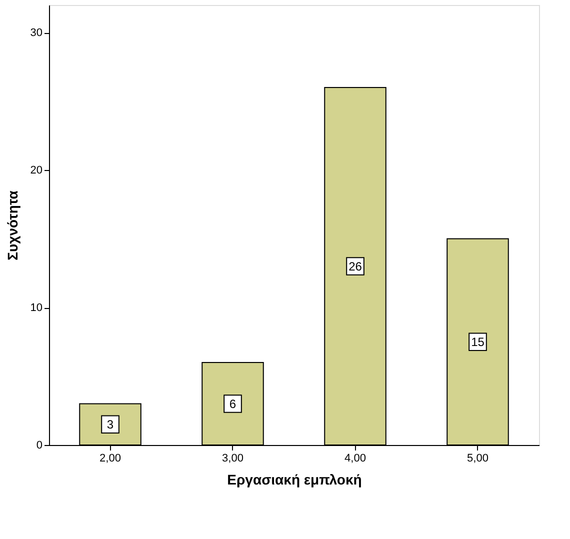  I want to click on data-label: 3, so click(110, 424).